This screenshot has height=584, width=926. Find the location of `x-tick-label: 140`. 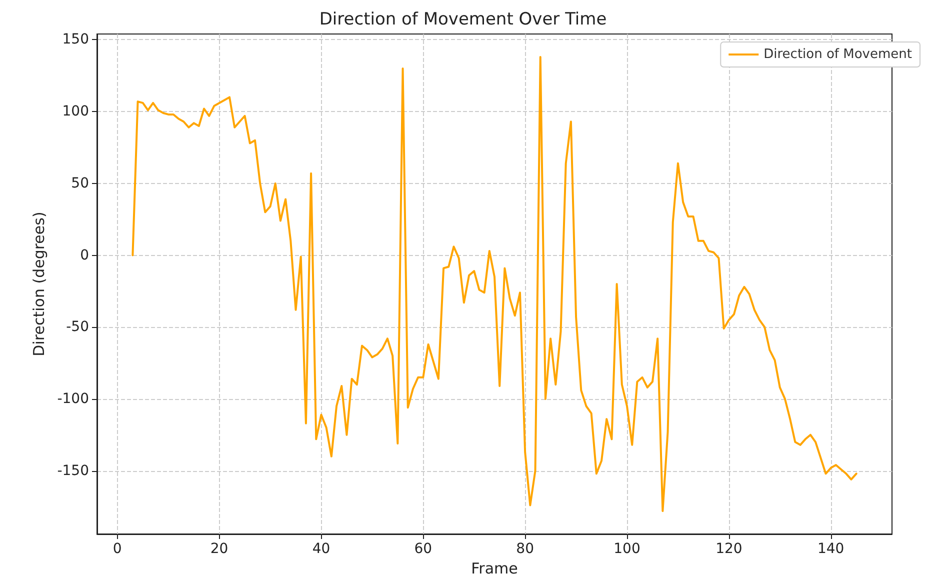

x-tick-label: 140 is located at coordinates (830, 549).